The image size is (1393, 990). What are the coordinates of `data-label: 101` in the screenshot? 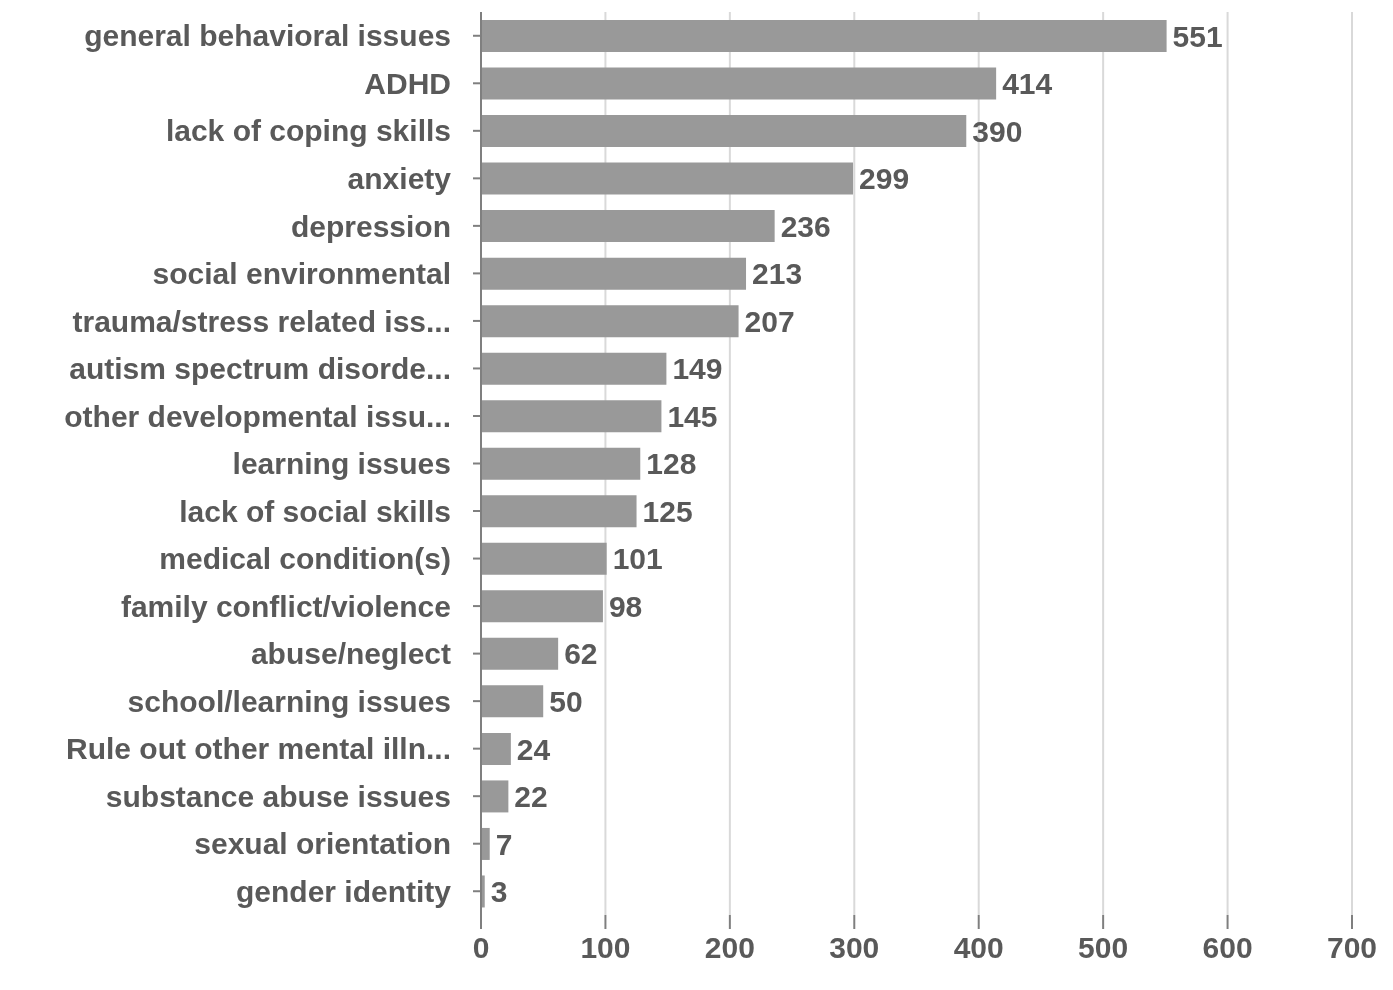 It's located at (637, 559).